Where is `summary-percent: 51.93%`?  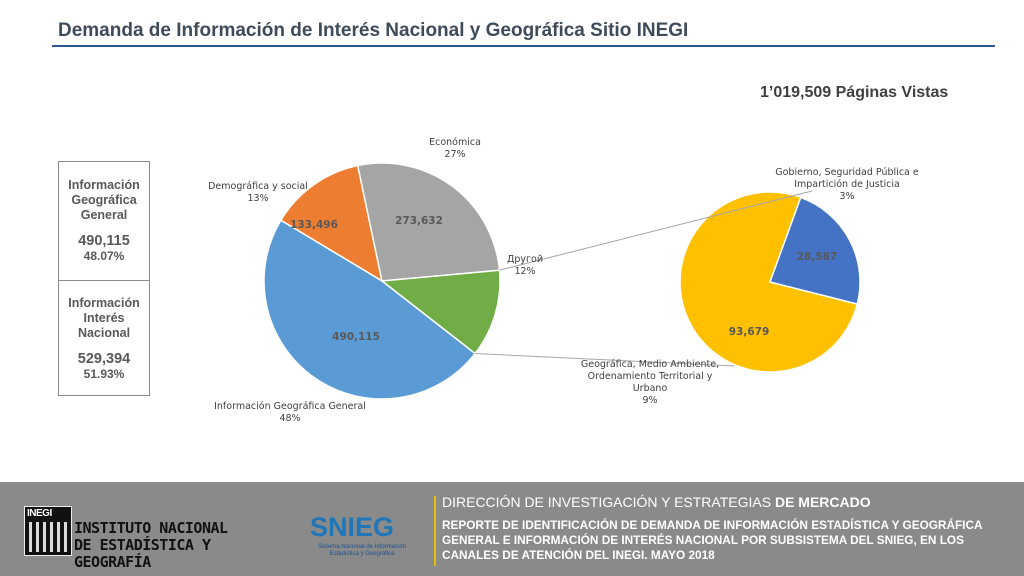
summary-percent: 51.93% is located at coordinates (104, 374).